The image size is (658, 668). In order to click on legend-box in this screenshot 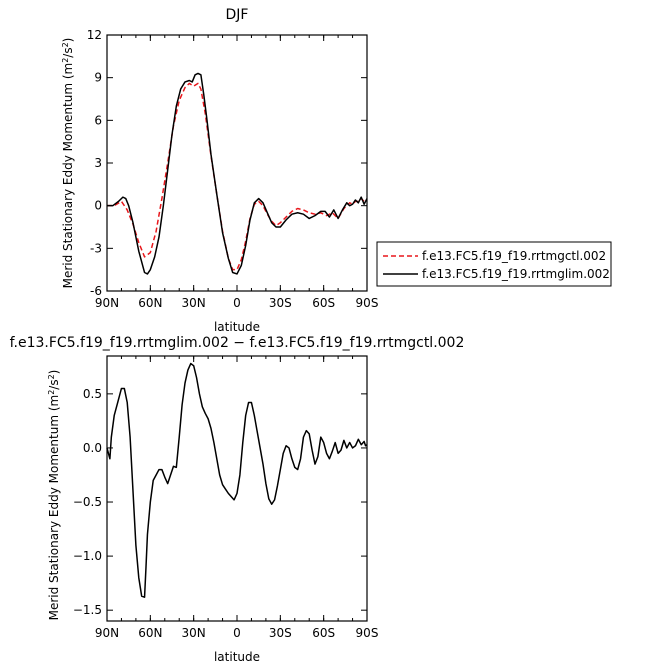, I will do `click(494, 264)`.